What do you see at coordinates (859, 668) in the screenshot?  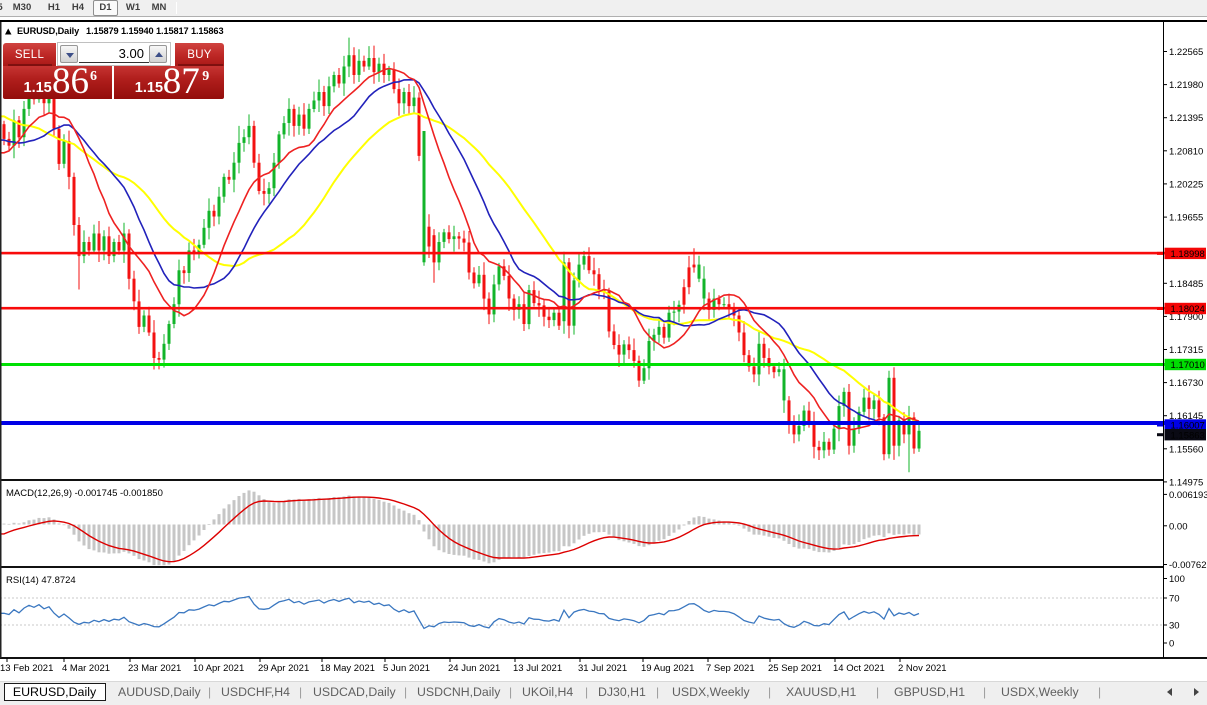 I see `svg-text: 14 Oct 2021` at bounding box center [859, 668].